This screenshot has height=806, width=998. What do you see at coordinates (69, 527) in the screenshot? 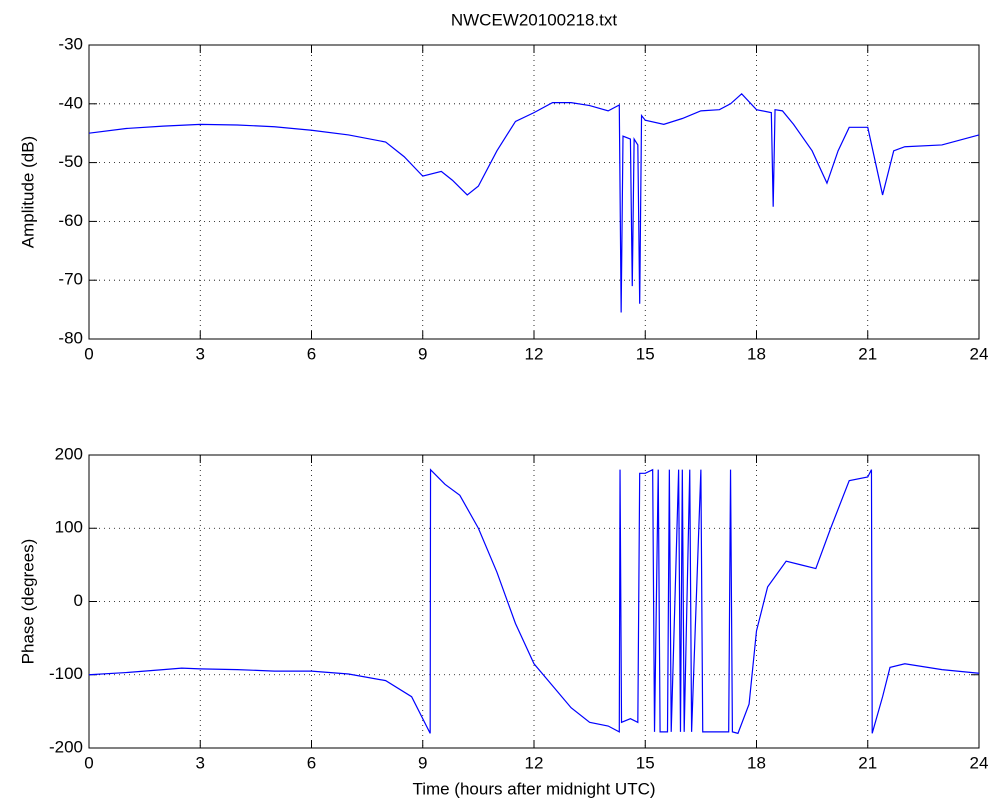
I see `y-tick-label: 100` at bounding box center [69, 527].